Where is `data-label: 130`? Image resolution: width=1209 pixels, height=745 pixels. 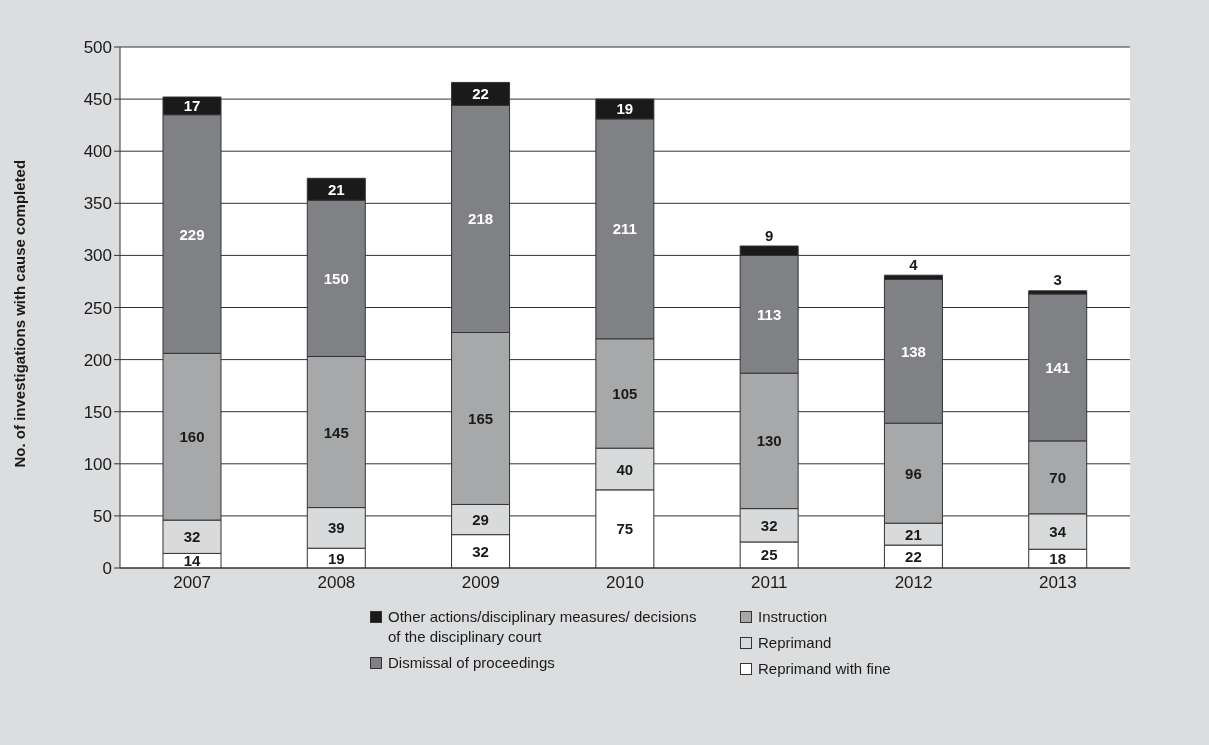
data-label: 130 is located at coordinates (769, 441).